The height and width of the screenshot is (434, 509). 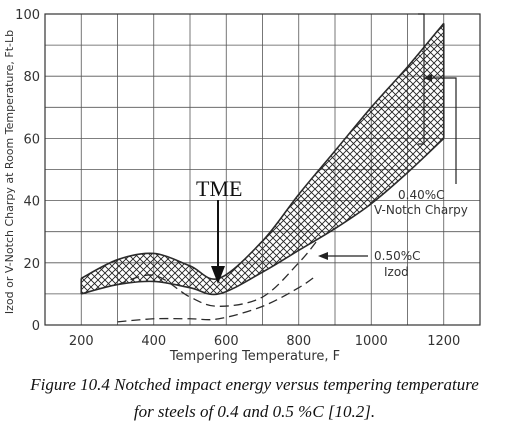 I want to click on tme-arrow-head, so click(x=218, y=275).